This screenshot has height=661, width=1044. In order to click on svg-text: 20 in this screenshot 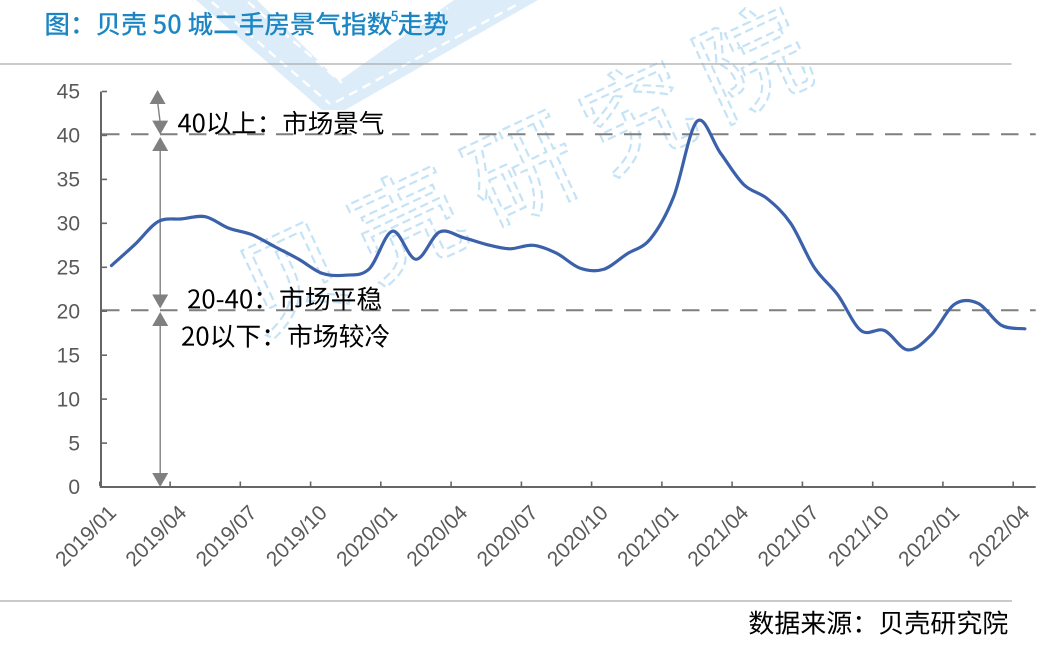, I will do `click(68, 311)`.